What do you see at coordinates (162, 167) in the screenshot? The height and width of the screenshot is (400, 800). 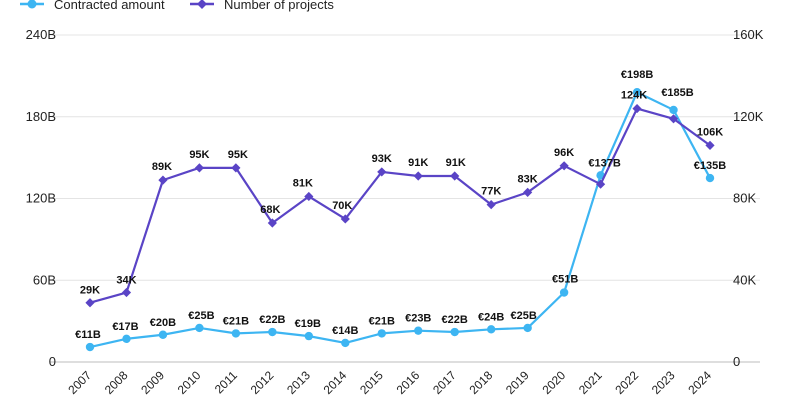 I see `data-label-number-of-projects: 89K` at bounding box center [162, 167].